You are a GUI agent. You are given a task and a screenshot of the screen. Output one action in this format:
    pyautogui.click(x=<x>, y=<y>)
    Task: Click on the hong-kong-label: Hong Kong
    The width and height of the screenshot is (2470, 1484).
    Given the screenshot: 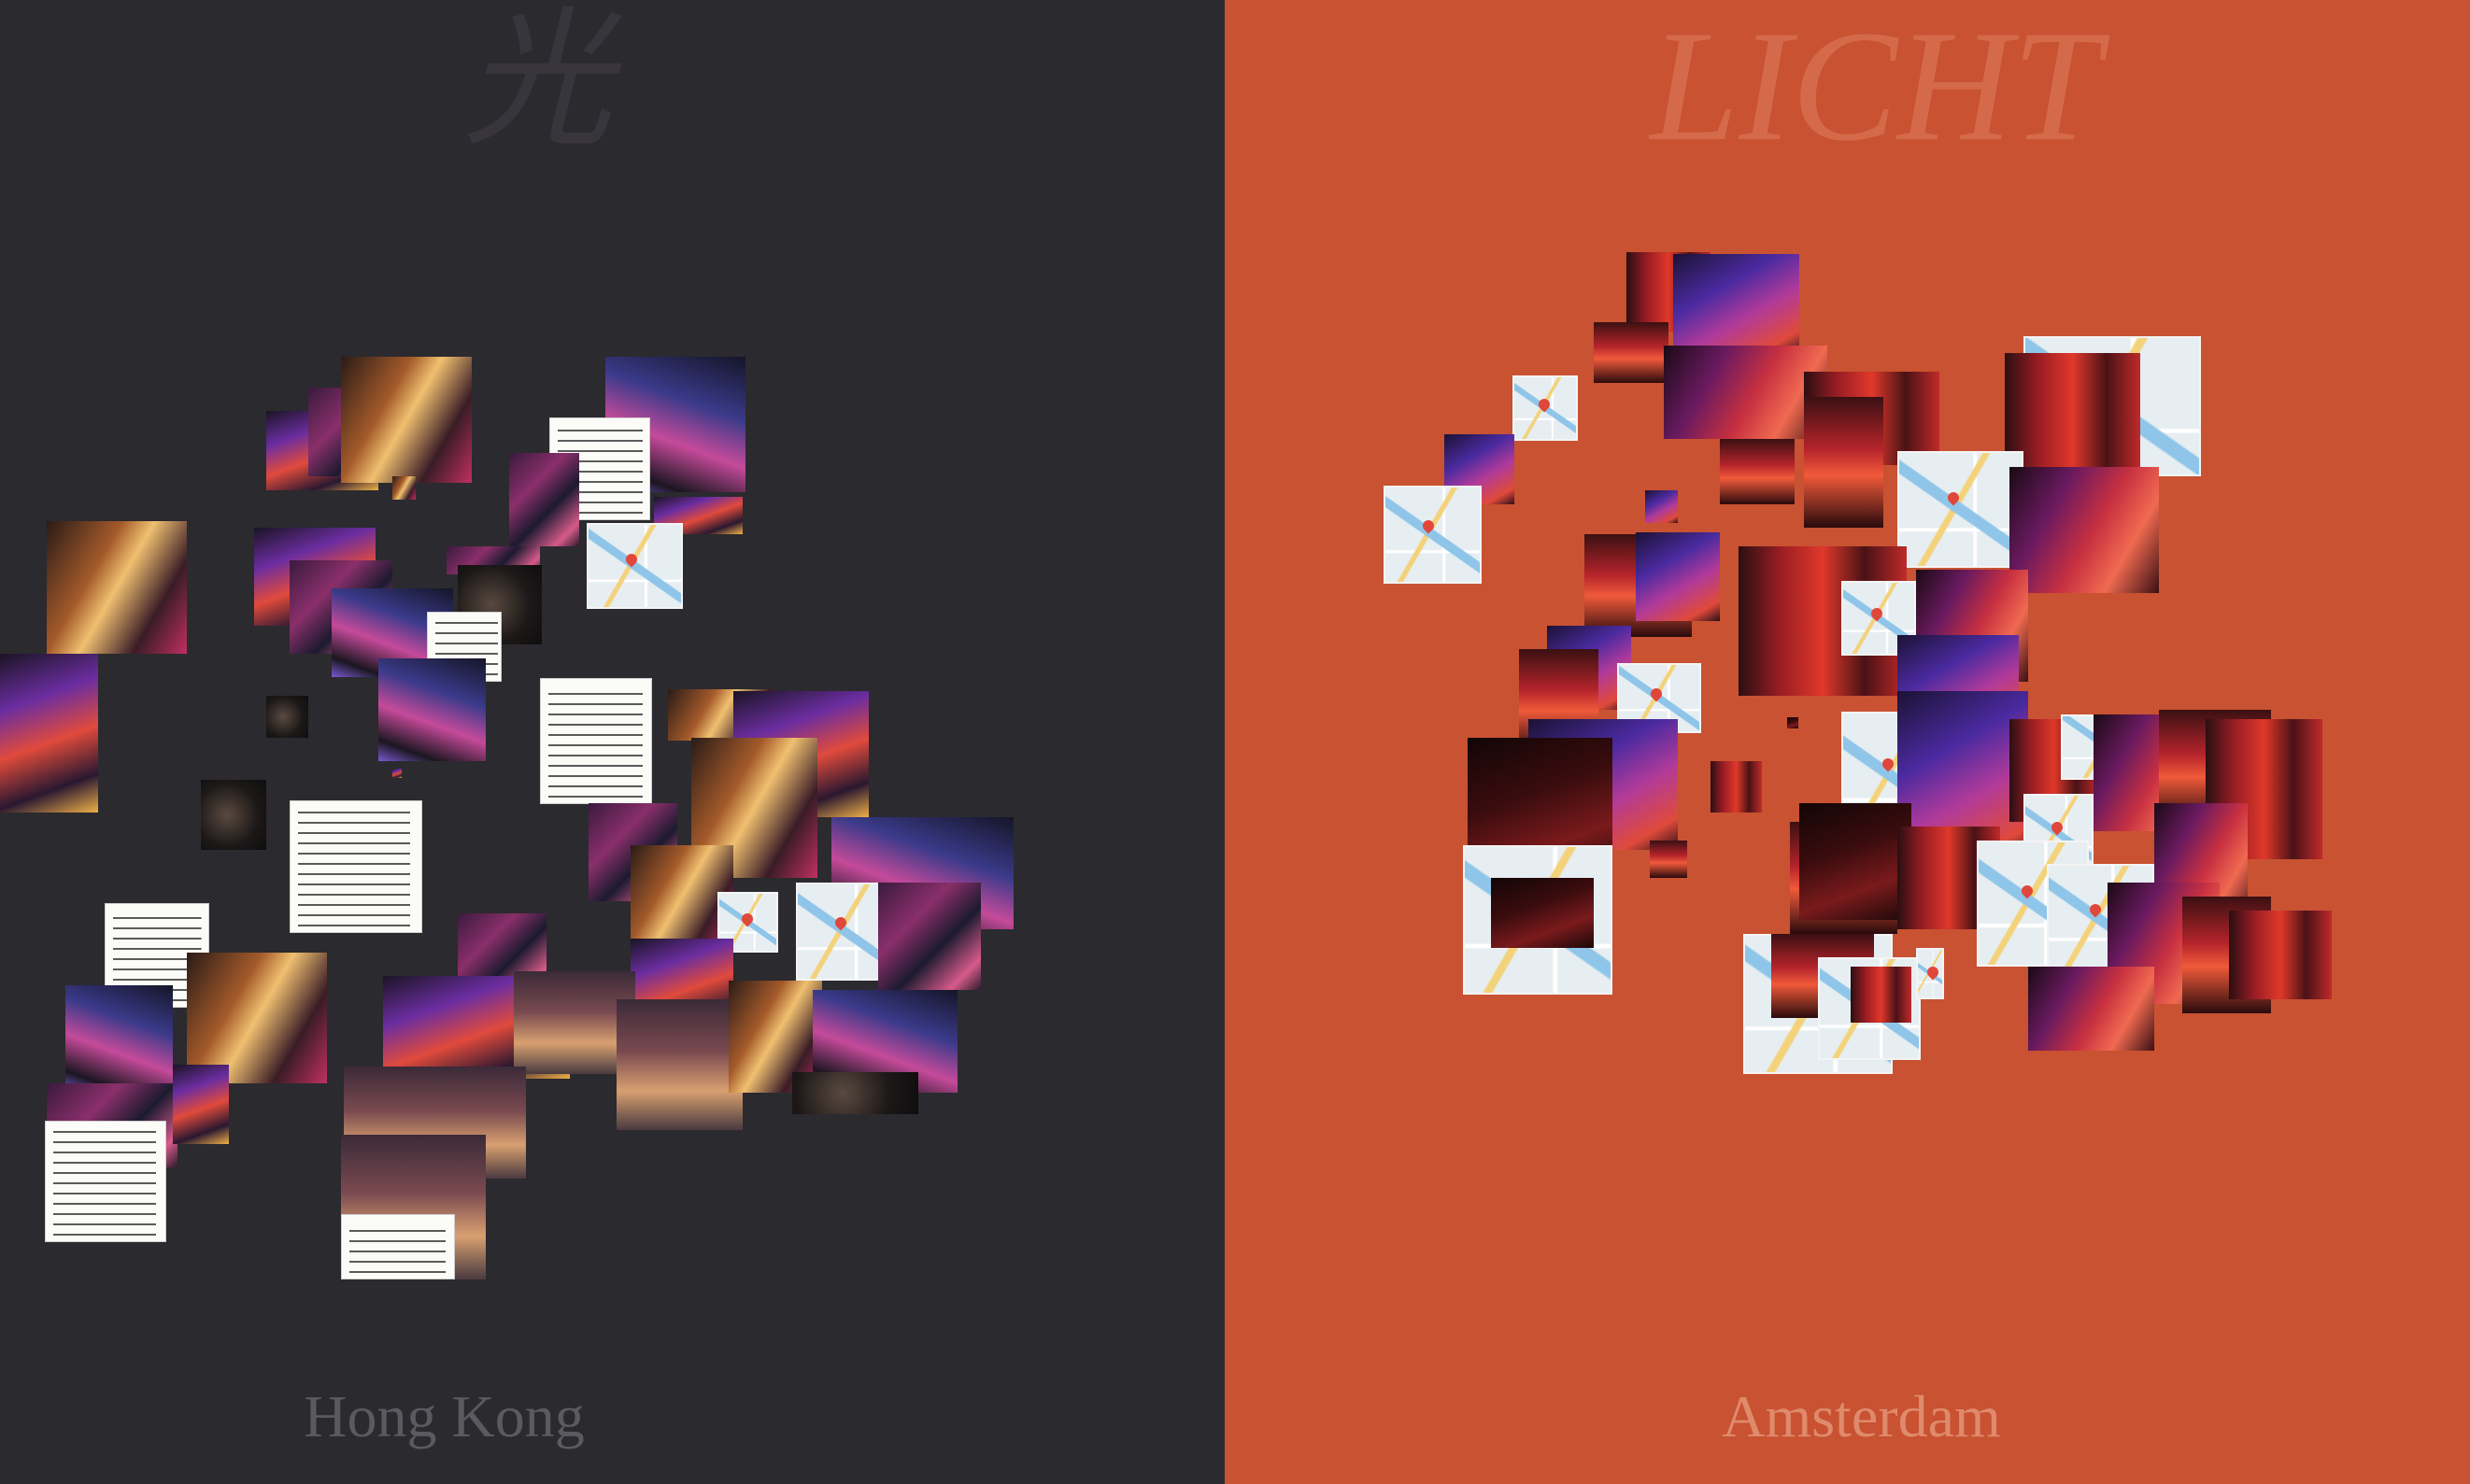 What is the action you would take?
    pyautogui.click(x=445, y=1416)
    